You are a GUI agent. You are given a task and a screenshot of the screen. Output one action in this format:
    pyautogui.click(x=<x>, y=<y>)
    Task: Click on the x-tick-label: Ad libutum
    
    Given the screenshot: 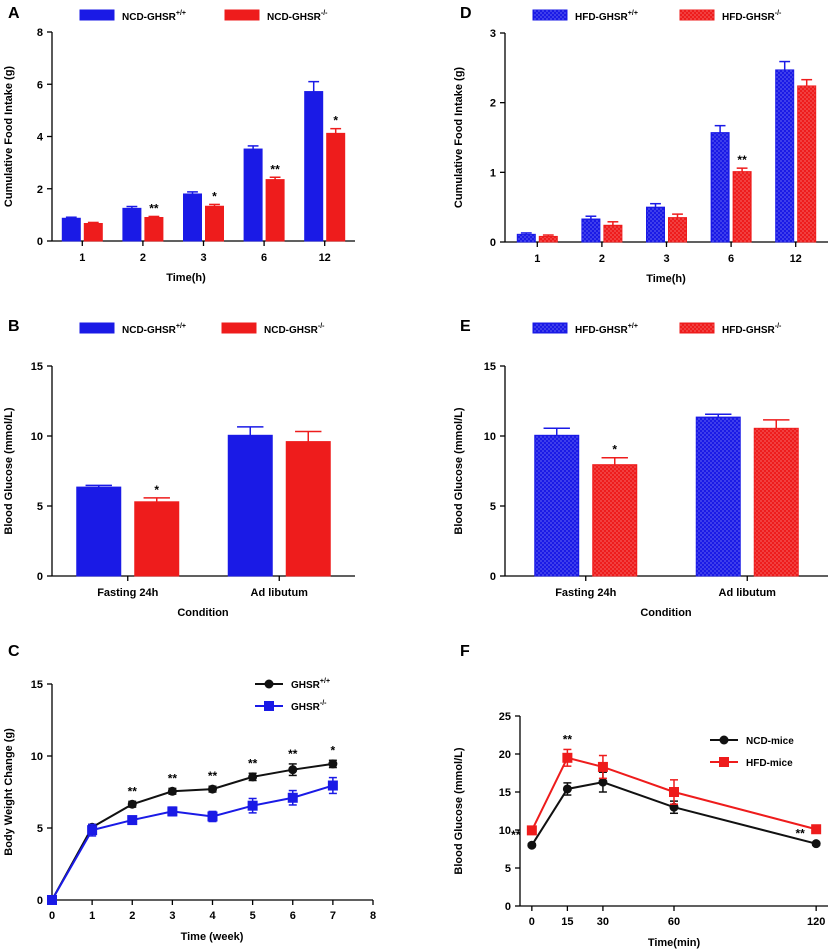 What is the action you would take?
    pyautogui.click(x=748, y=593)
    